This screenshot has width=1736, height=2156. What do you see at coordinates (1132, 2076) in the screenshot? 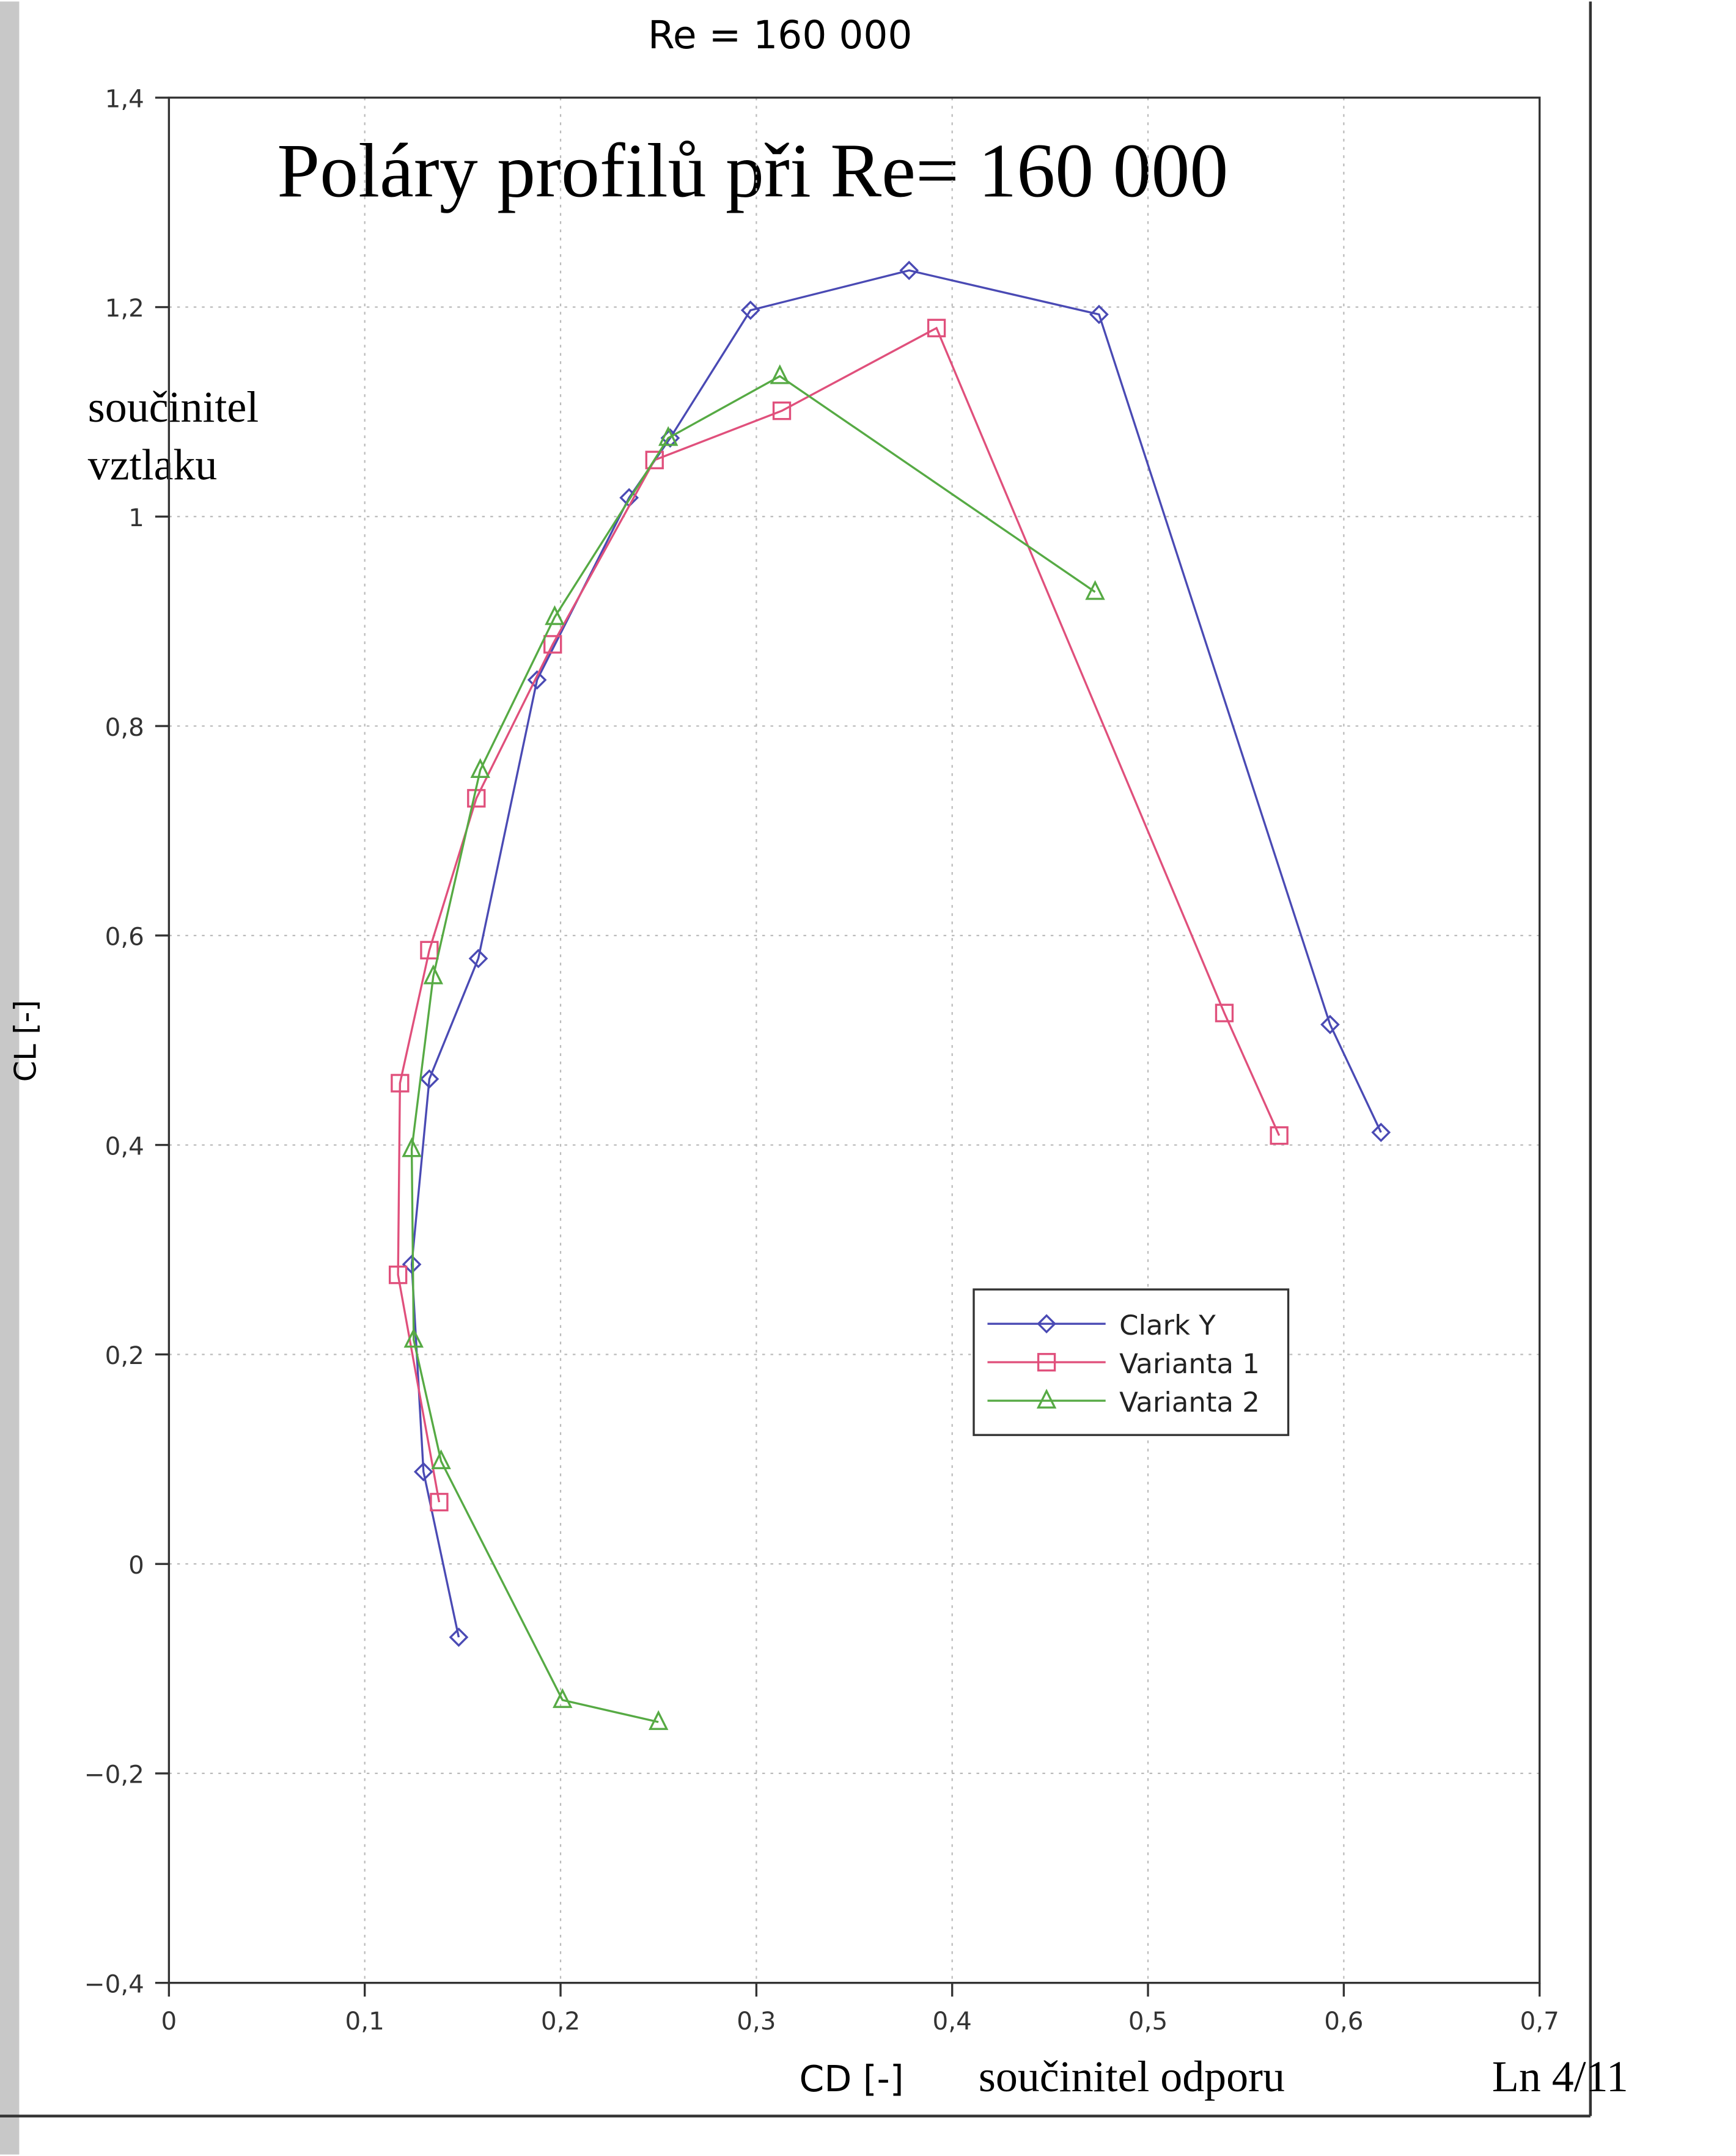
I see `x-note: součinitel odporu` at bounding box center [1132, 2076].